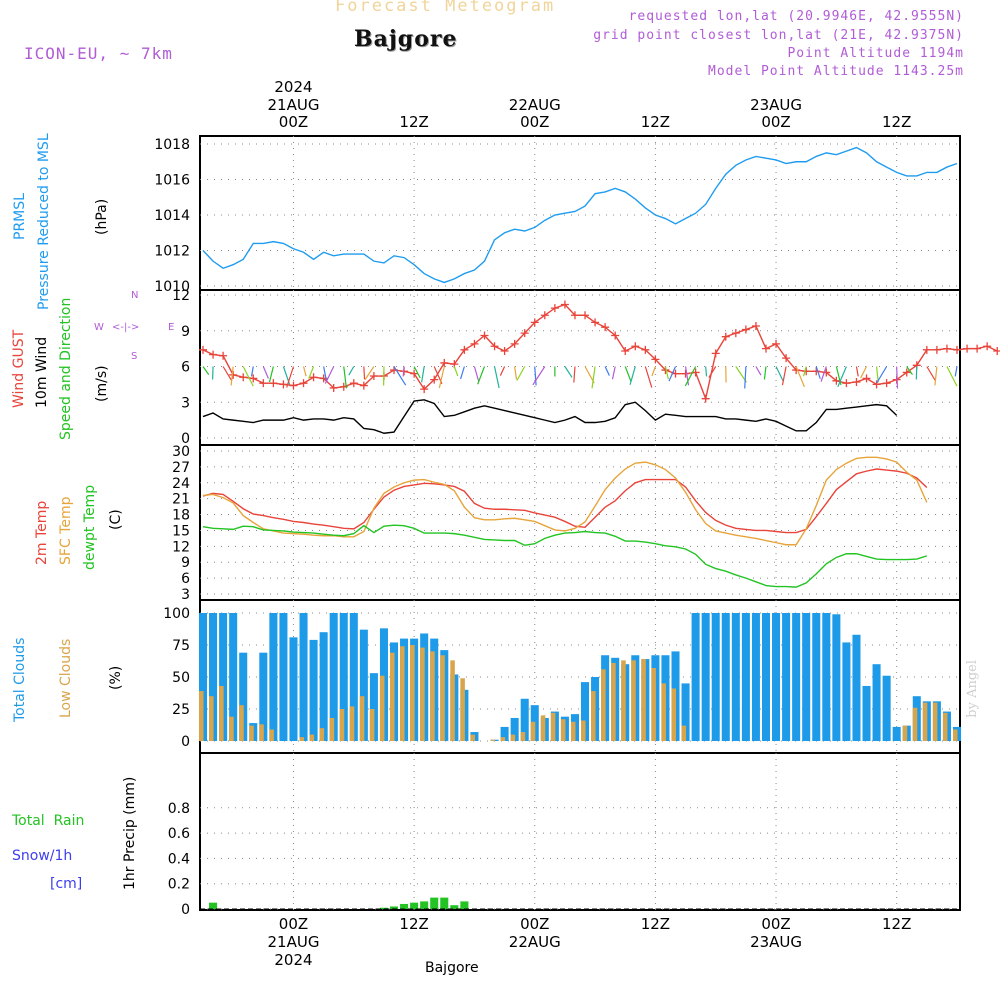  I want to click on y-tick-label: 27, so click(181, 468).